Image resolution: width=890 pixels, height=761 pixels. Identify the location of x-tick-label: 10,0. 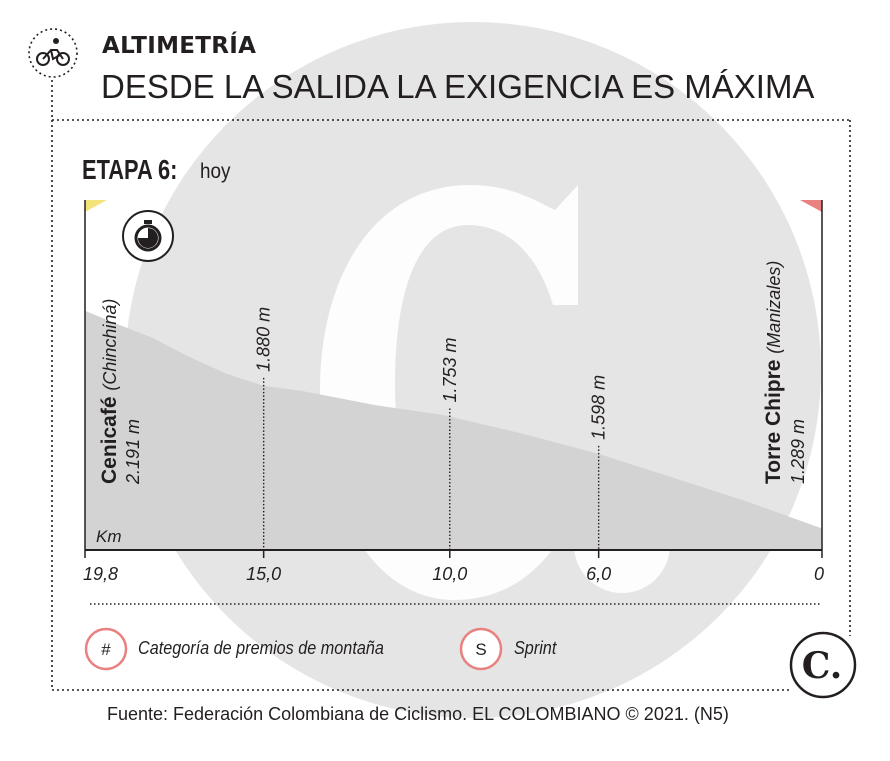
(449, 574).